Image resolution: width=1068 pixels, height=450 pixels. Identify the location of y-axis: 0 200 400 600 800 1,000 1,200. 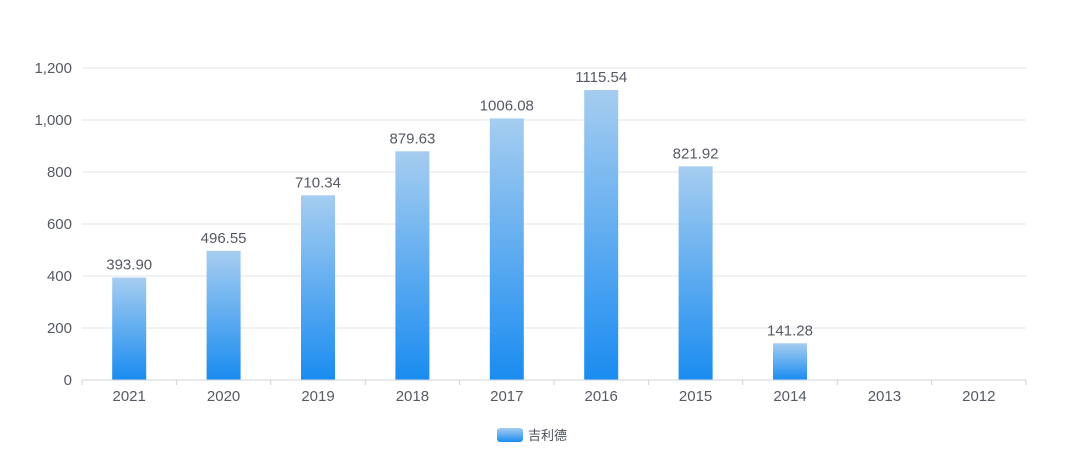
(53, 224).